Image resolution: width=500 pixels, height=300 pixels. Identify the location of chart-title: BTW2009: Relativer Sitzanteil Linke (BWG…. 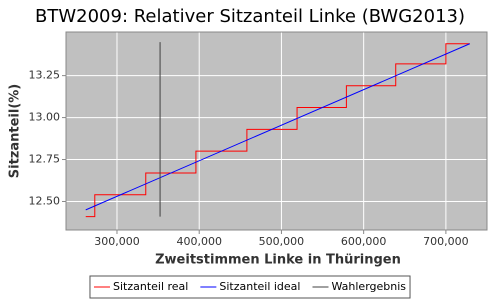
(250, 16).